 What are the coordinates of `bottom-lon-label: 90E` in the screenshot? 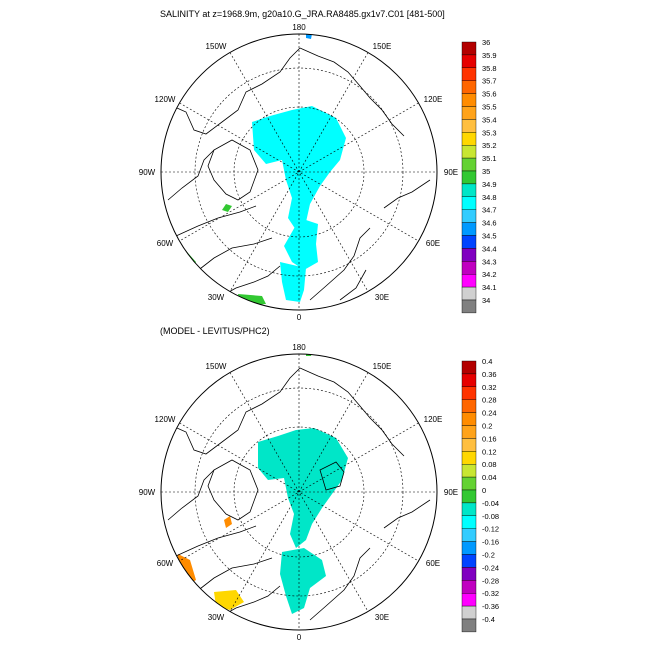 It's located at (451, 492).